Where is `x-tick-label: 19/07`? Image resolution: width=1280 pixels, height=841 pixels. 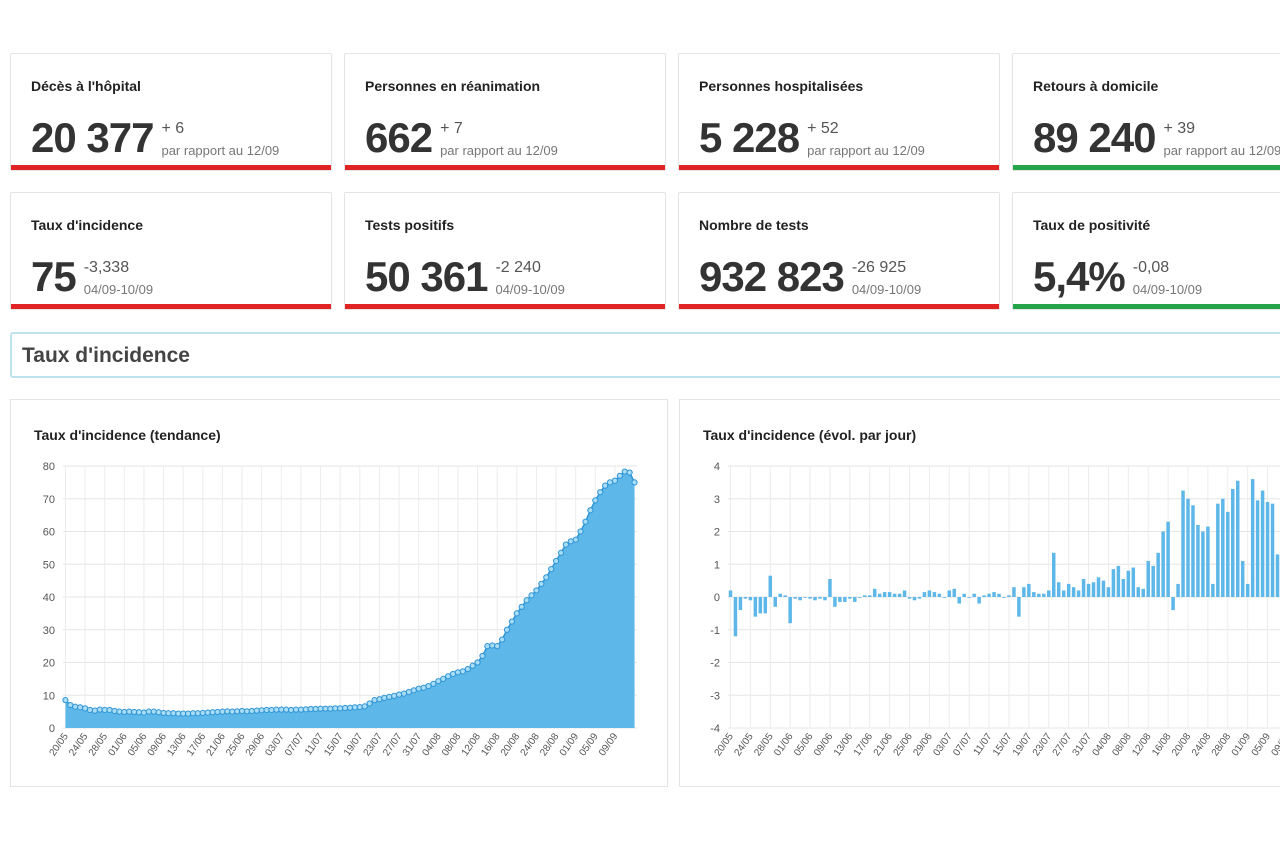 x-tick-label: 19/07 is located at coordinates (354, 744).